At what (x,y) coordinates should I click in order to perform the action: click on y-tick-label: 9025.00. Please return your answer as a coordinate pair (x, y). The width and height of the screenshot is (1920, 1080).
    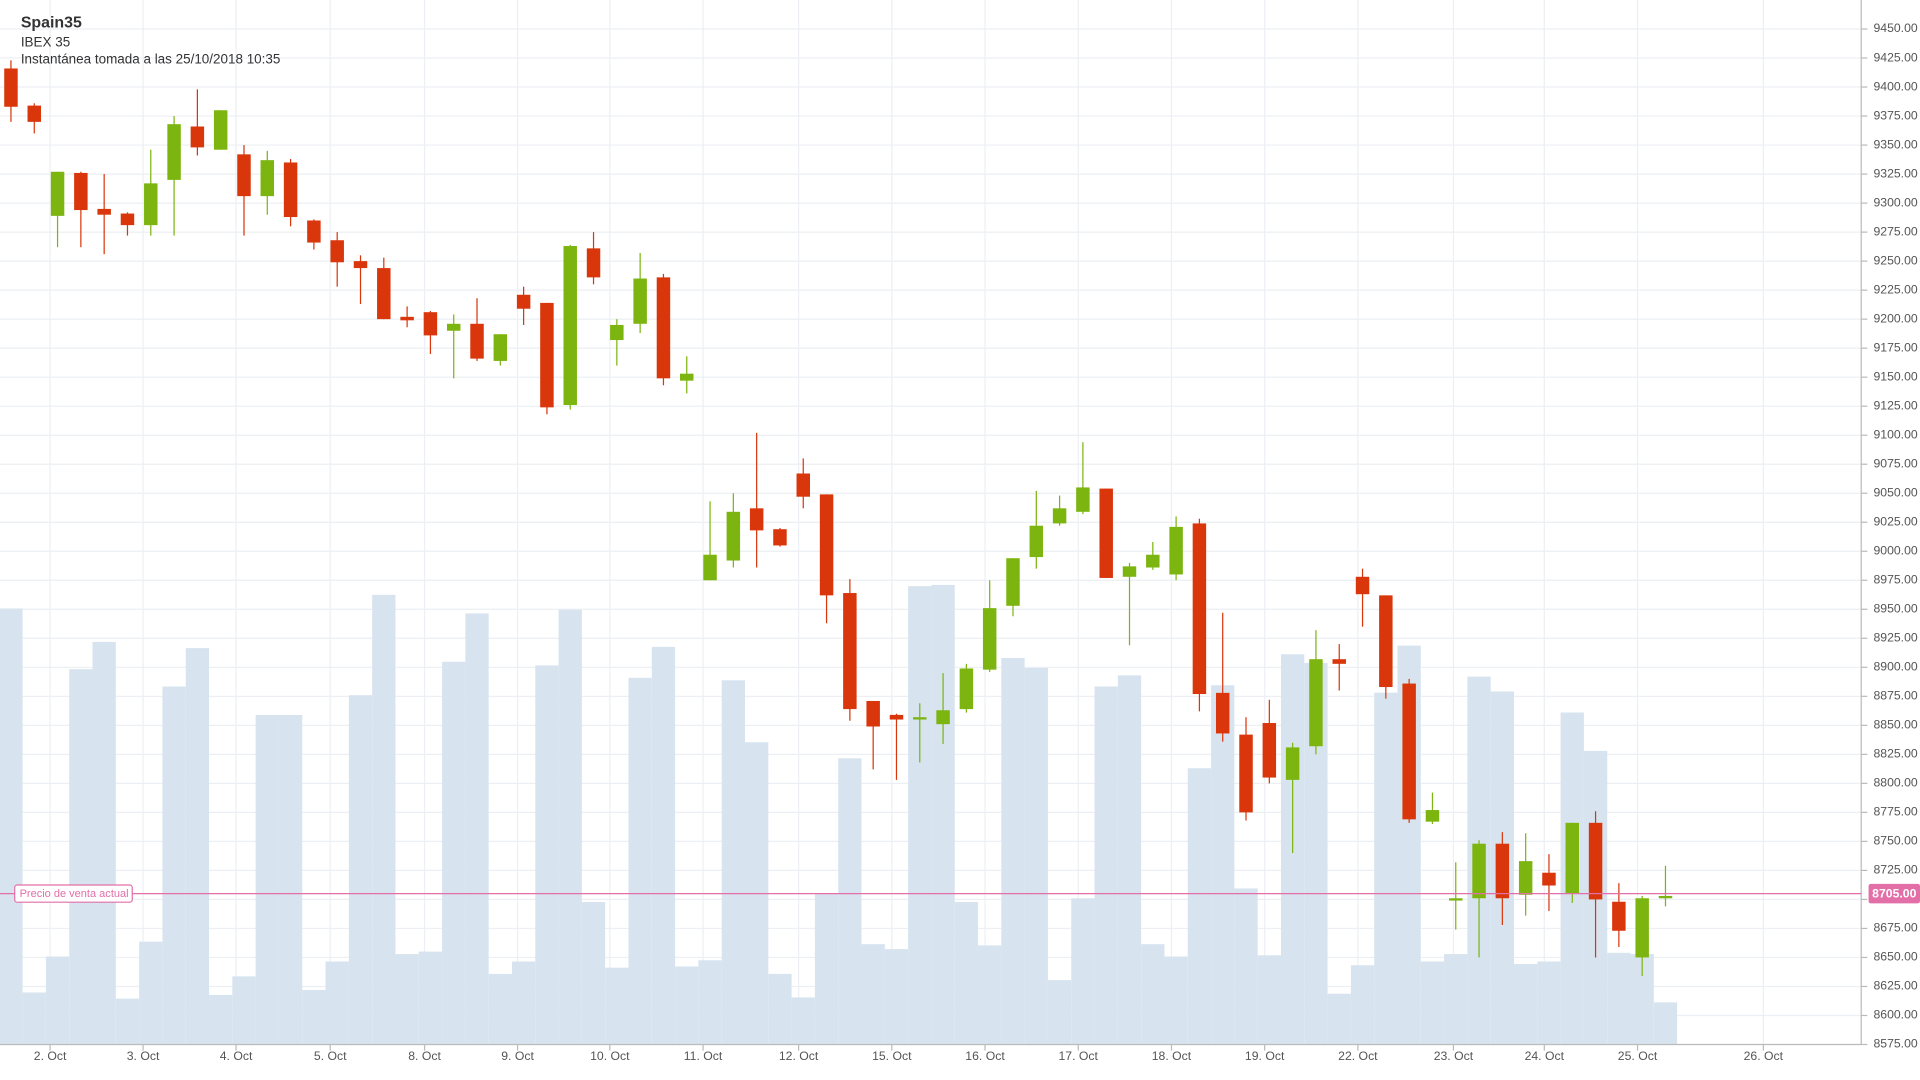
    Looking at the image, I should click on (1895, 521).